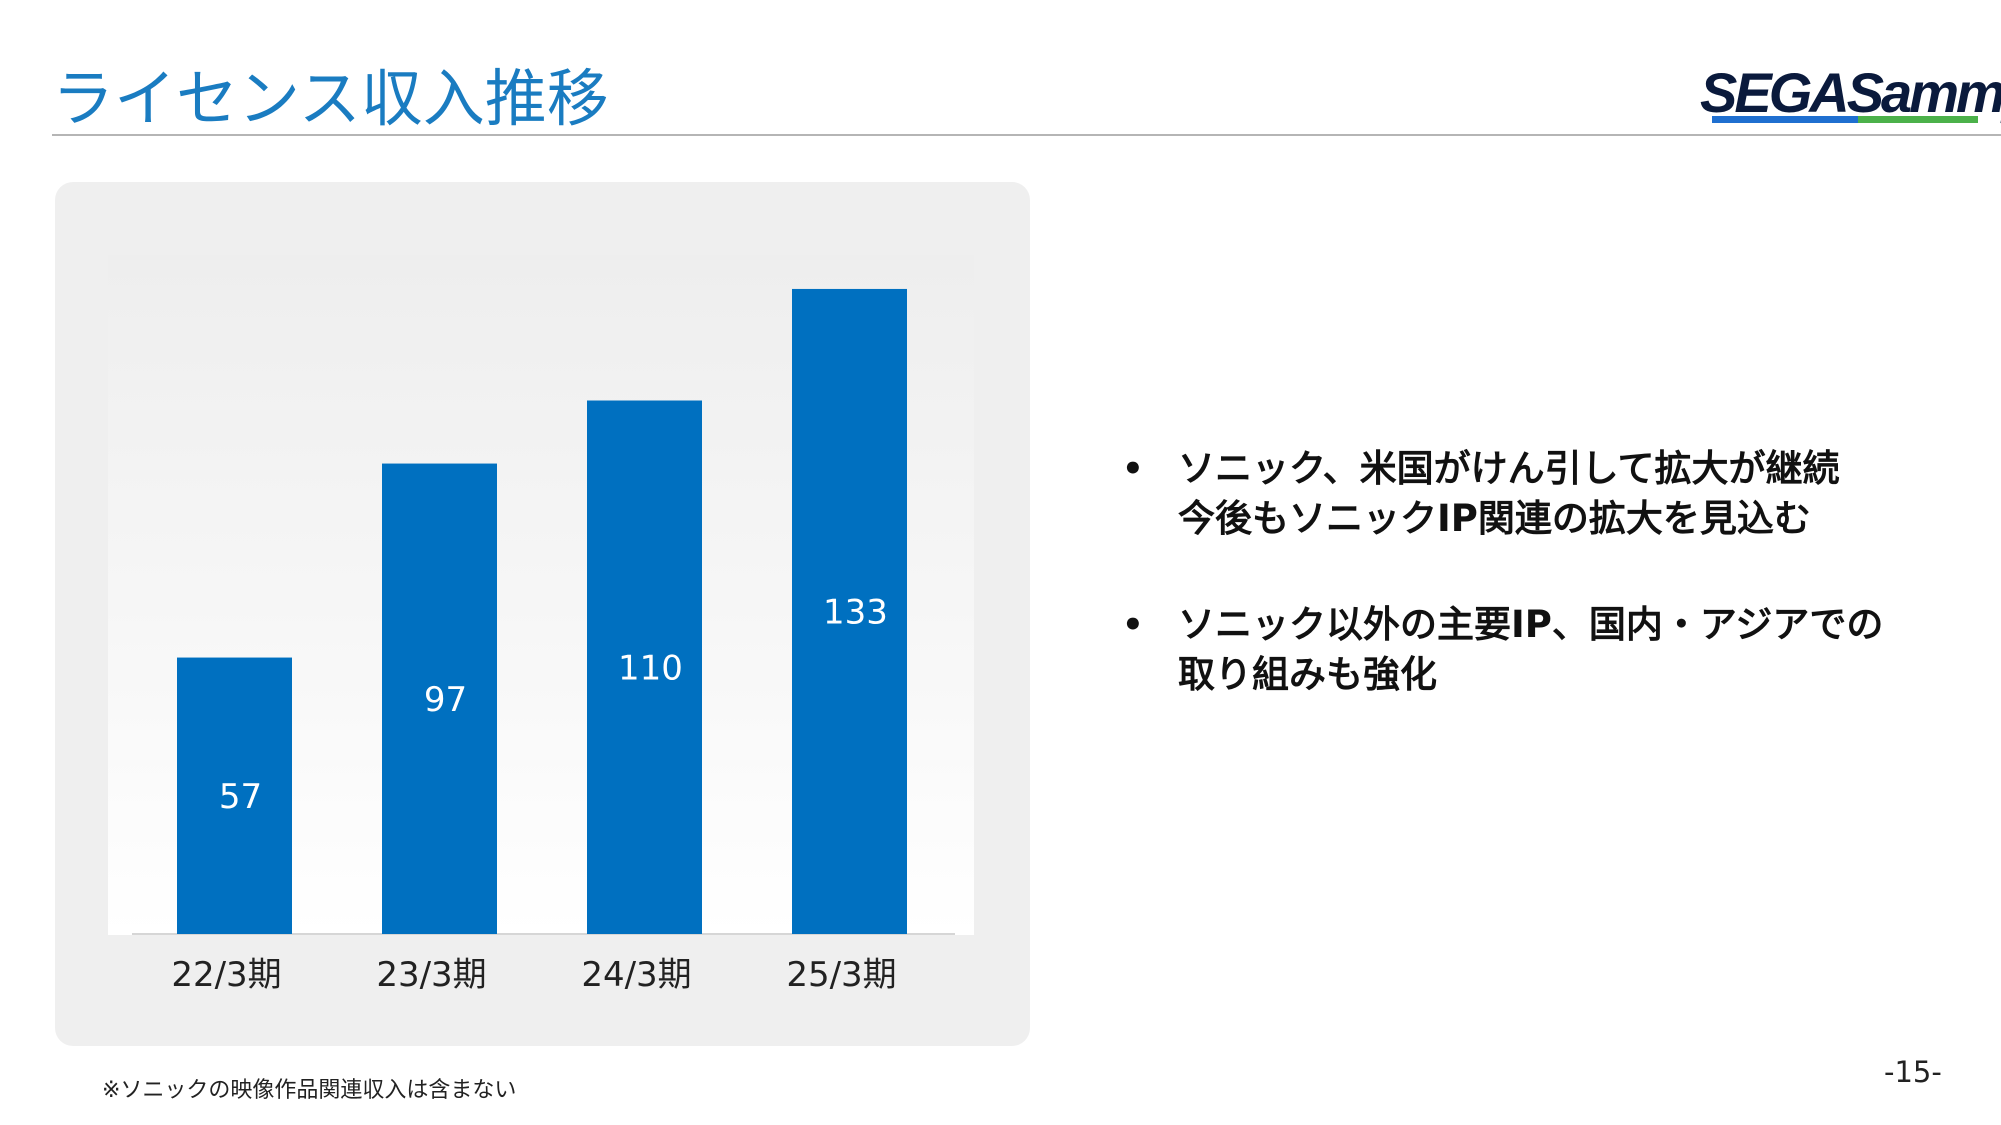 The image size is (2001, 1125). I want to click on page-number: -15-, so click(1913, 1072).